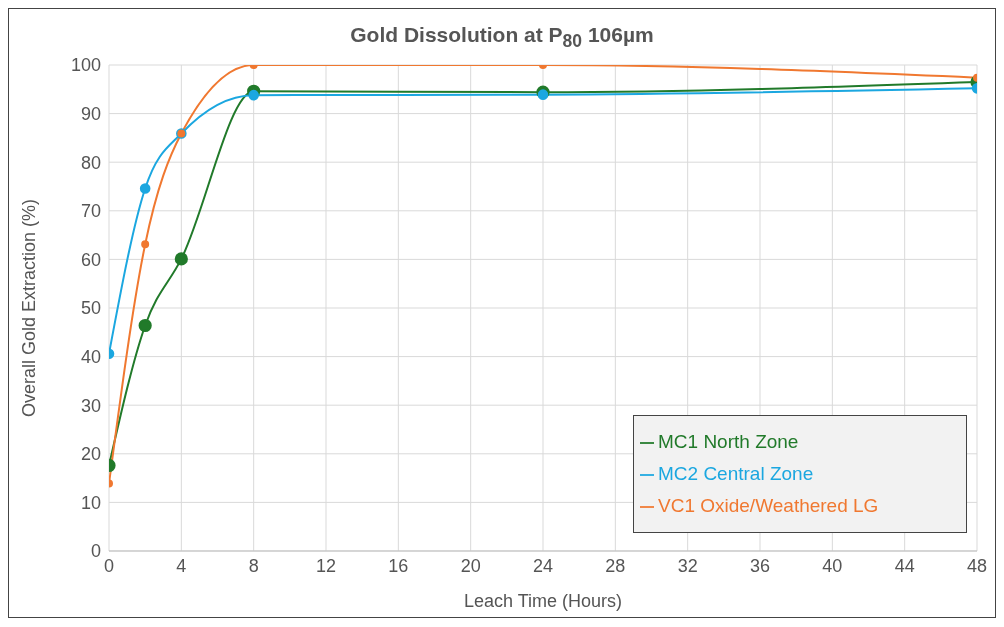 The height and width of the screenshot is (627, 1004). What do you see at coordinates (768, 505) in the screenshot?
I see `legend-label: VC1 Oxide/Weathered LG` at bounding box center [768, 505].